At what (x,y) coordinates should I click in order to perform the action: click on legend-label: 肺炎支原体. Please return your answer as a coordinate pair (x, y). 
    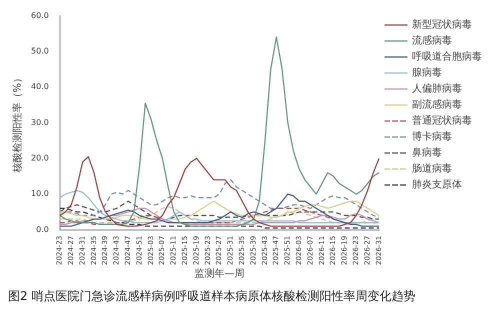
    Looking at the image, I should click on (437, 184).